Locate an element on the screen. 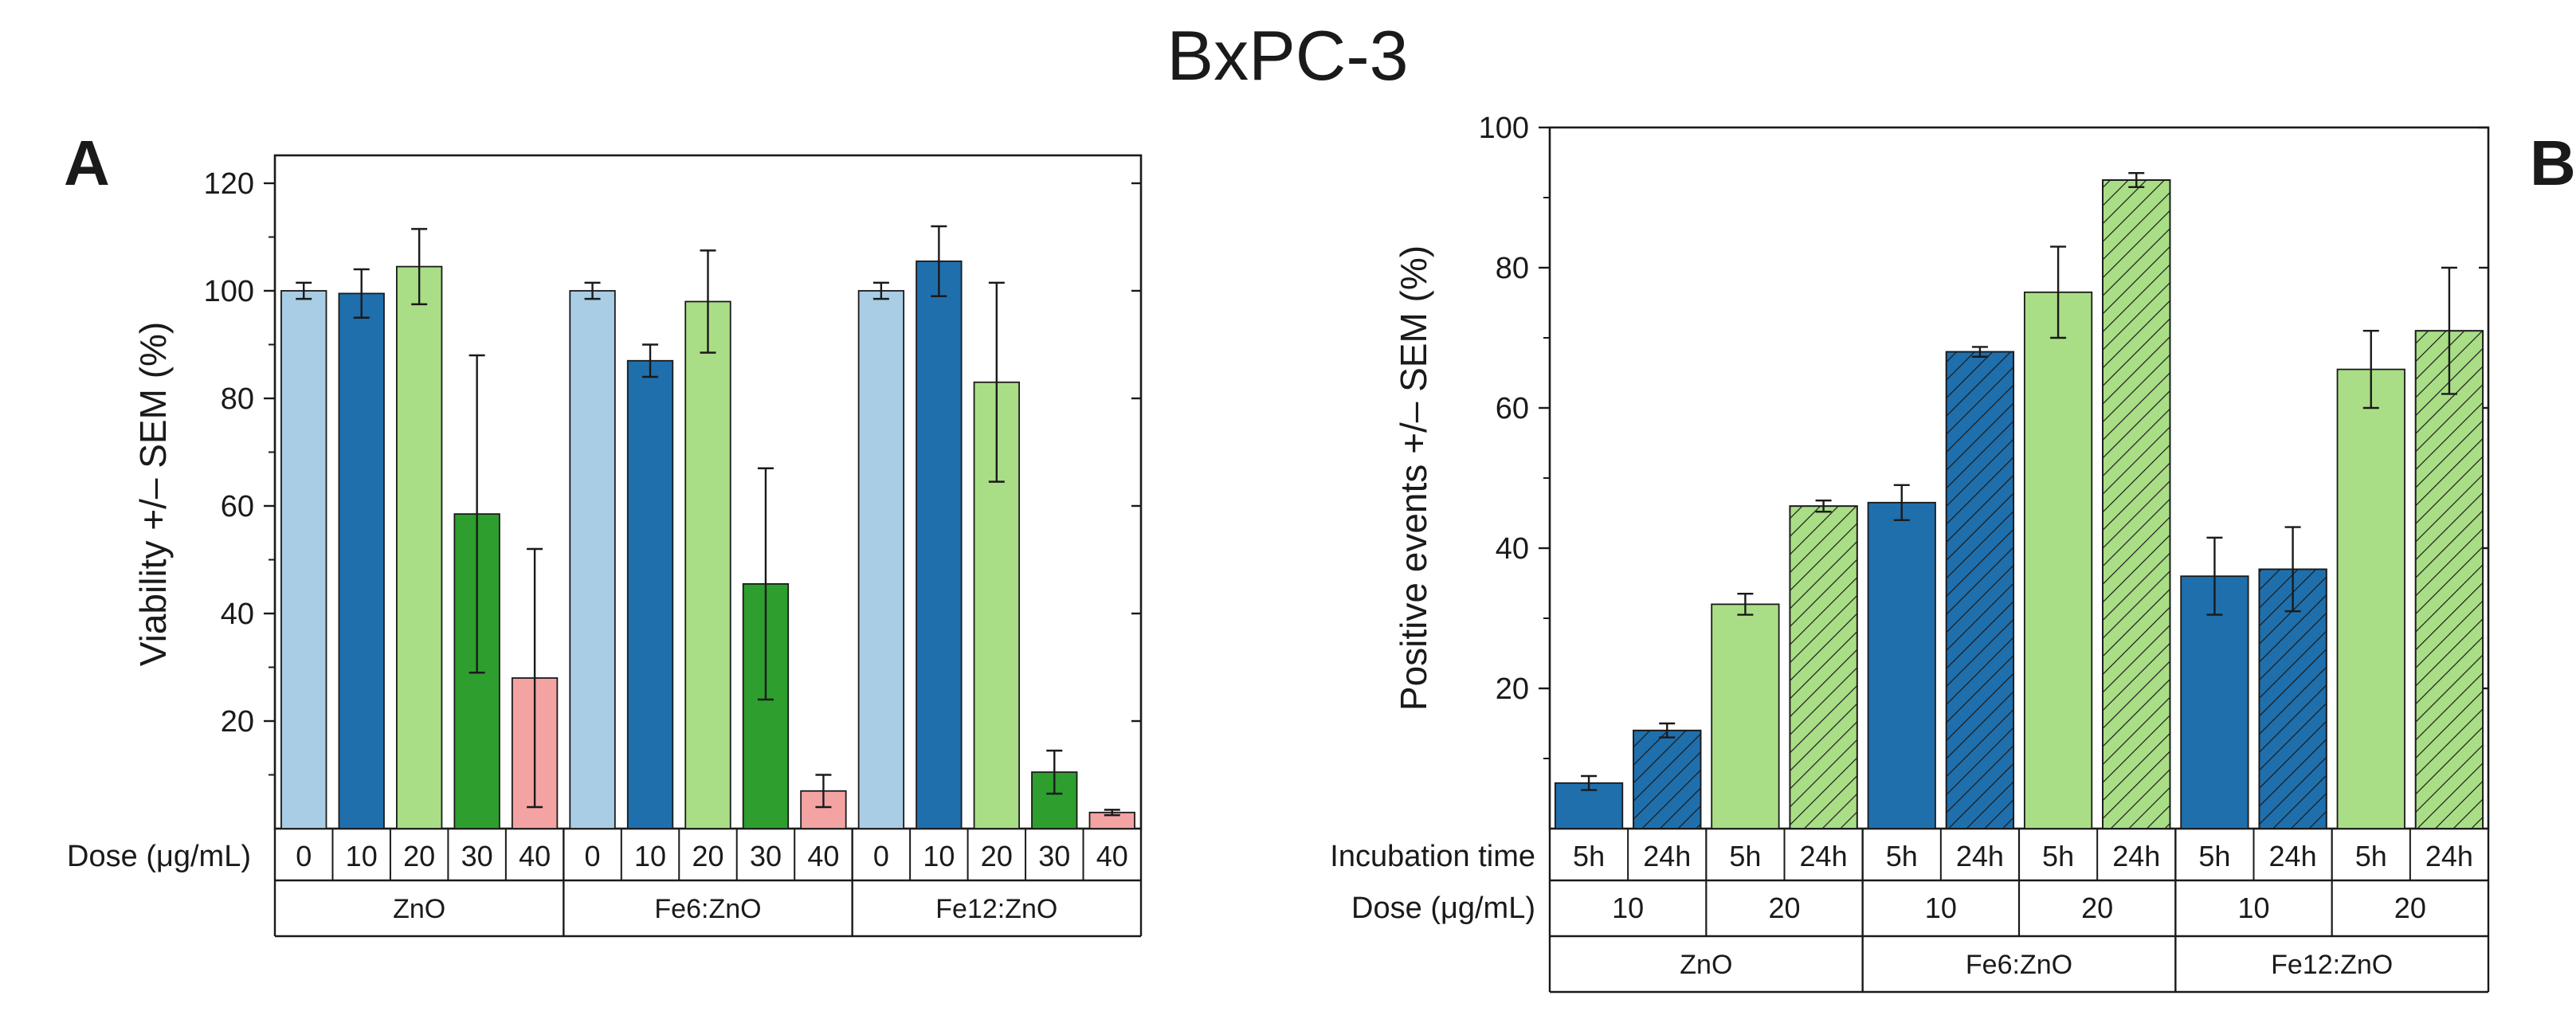  panel-label-a: A is located at coordinates (87, 162).